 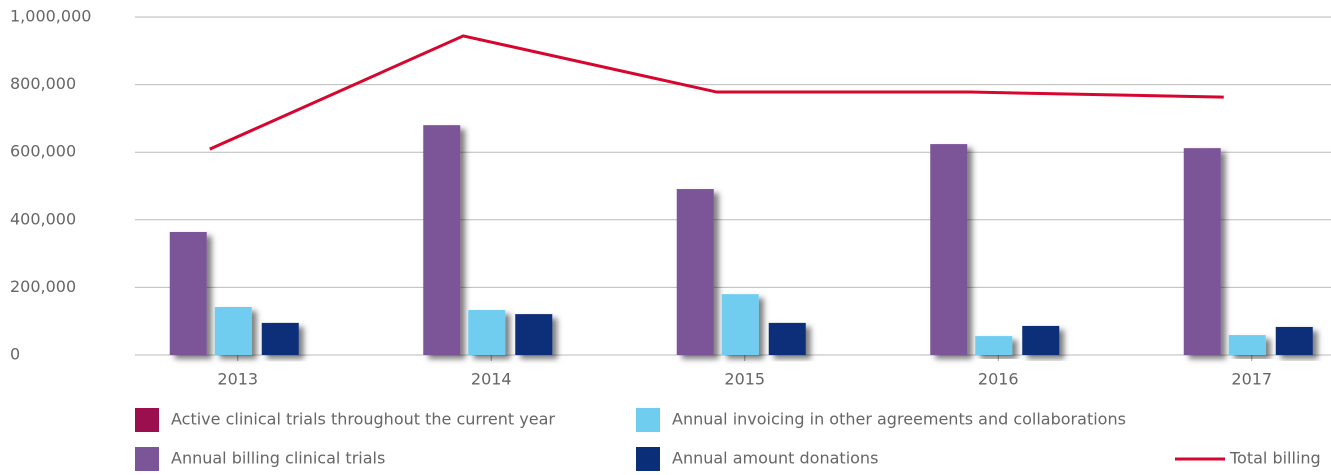 I want to click on x-tick-label: 2016, so click(x=998, y=379).